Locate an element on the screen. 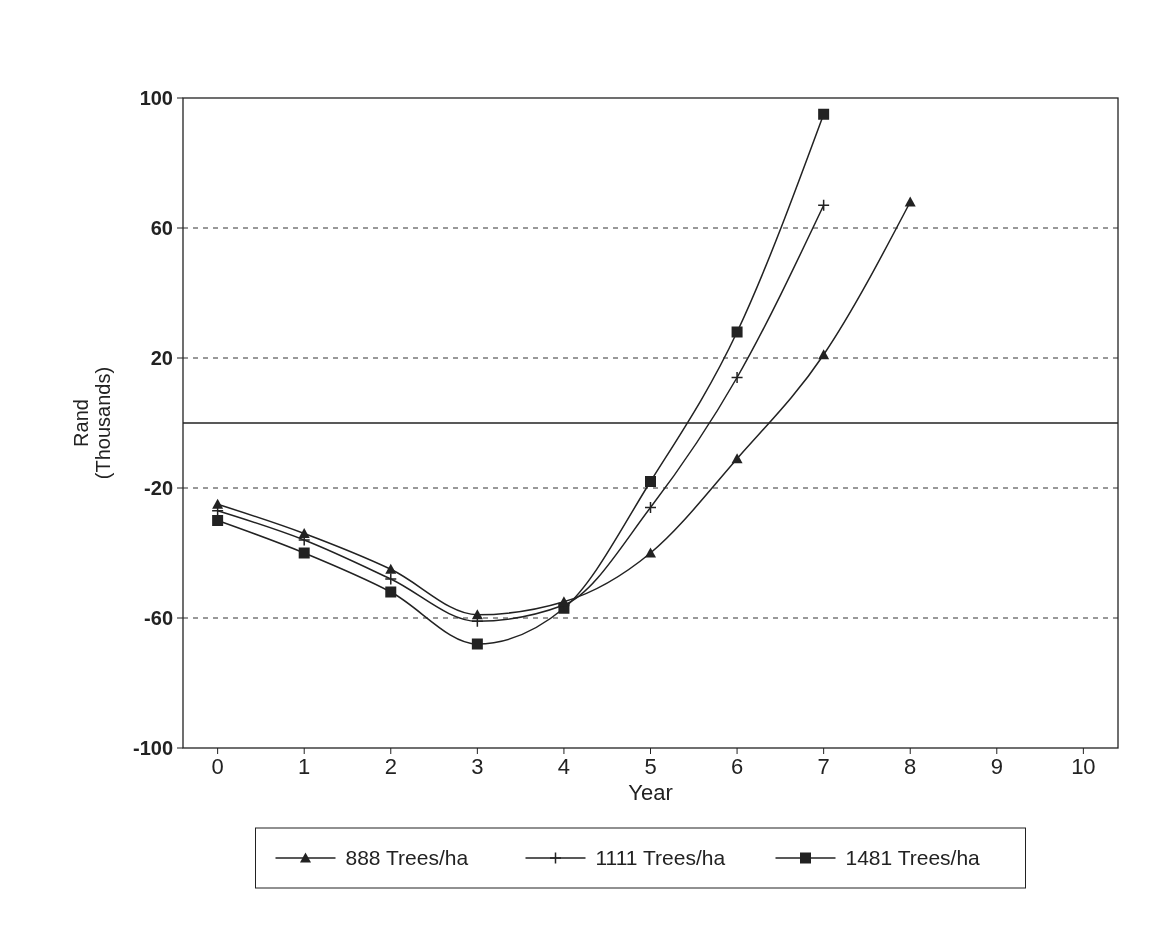  x-tick-label: 0 is located at coordinates (217, 766).